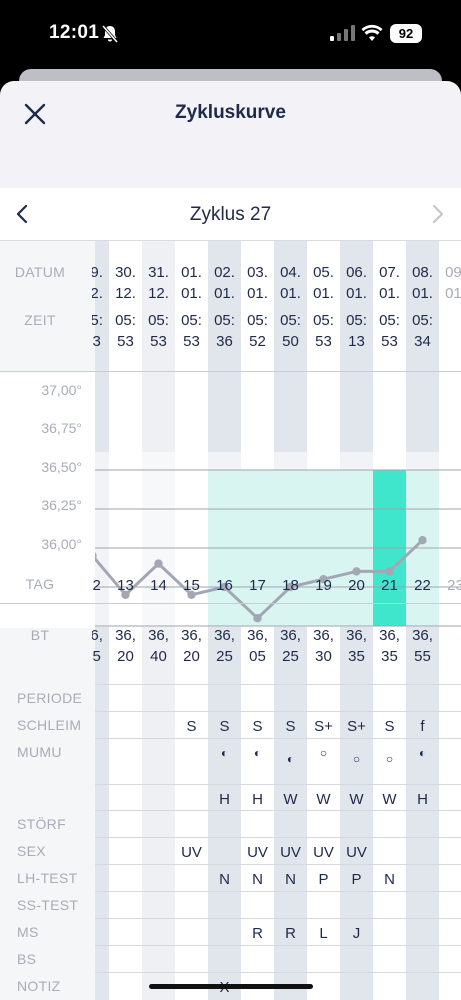 This screenshot has width=461, height=1000. Describe the element at coordinates (356, 933) in the screenshot. I see `ms-cell: J` at that location.